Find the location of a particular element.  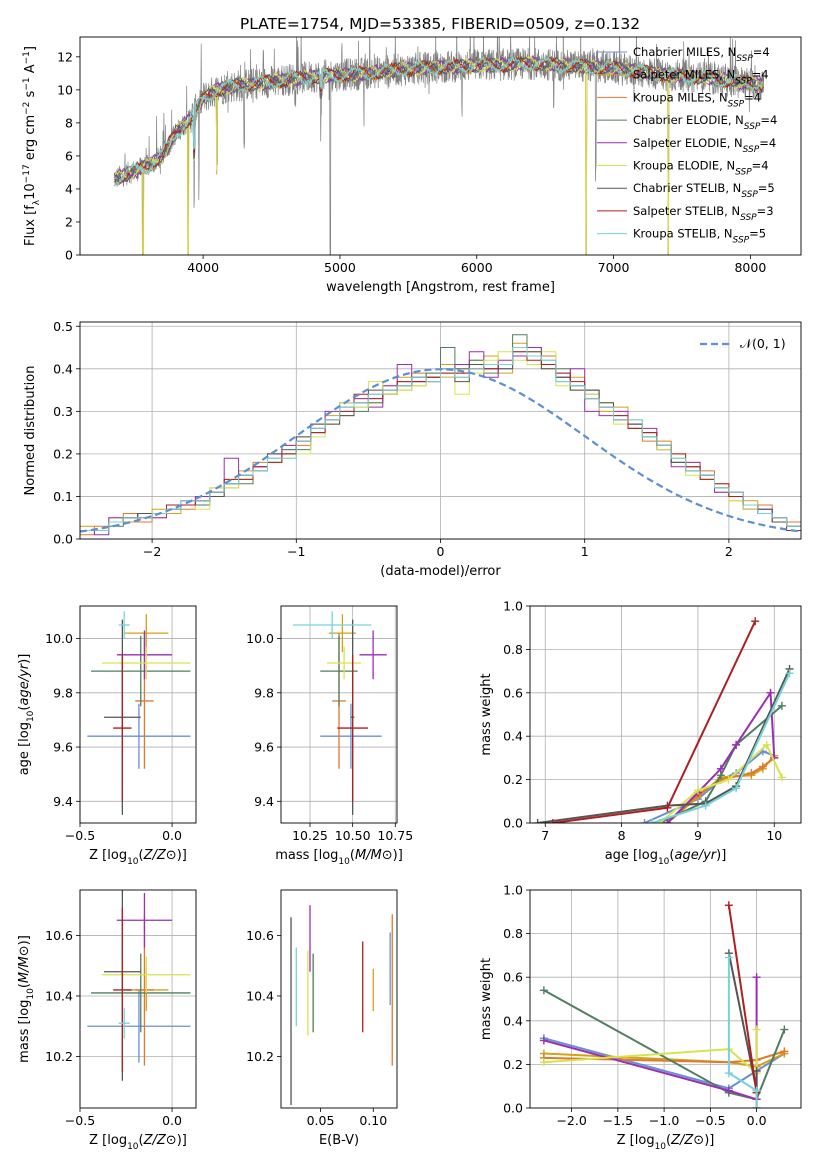

y-tick-label: 9.4 is located at coordinates (264, 801).